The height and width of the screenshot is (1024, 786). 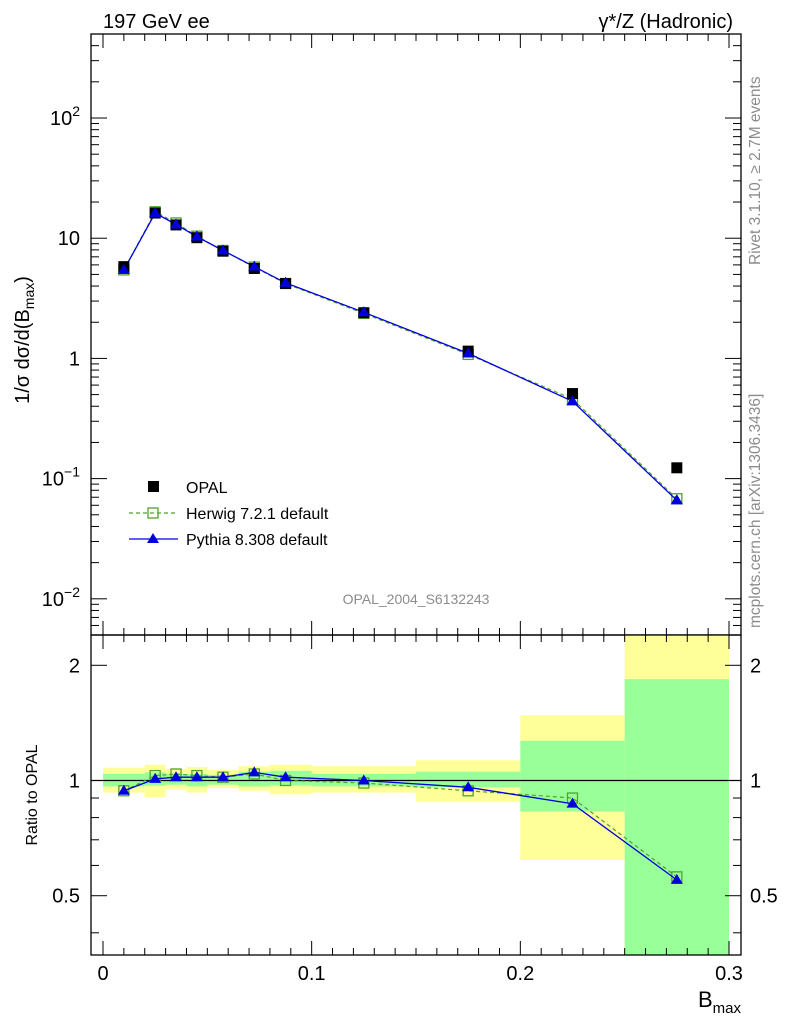 What do you see at coordinates (153, 513) in the screenshot?
I see `legend-herwig-marker` at bounding box center [153, 513].